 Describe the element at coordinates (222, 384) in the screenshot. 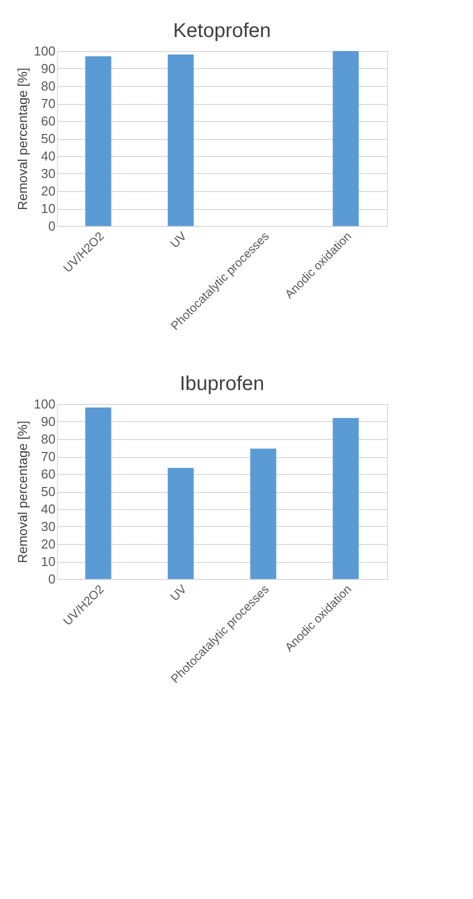

I see `chart-title: Ibuprofen` at that location.